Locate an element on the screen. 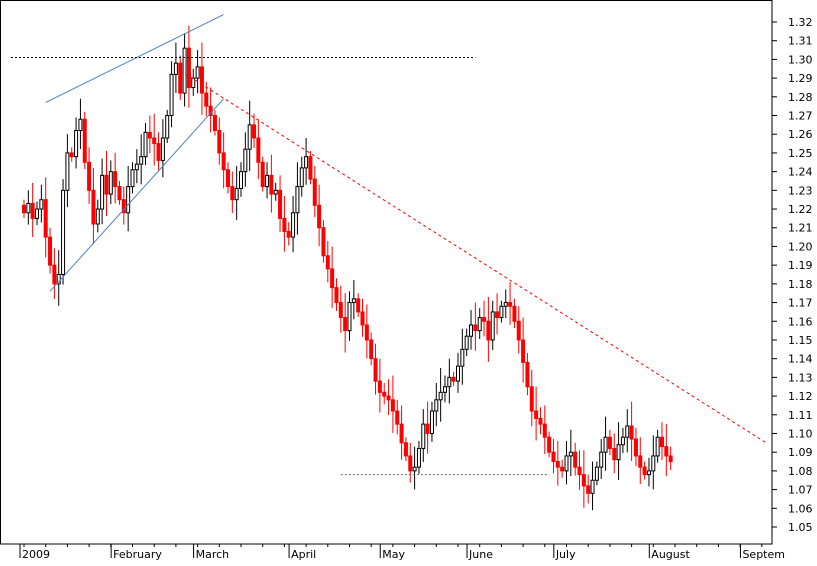 Image resolution: width=817 pixels, height=566 pixels. x-tick-label: 2009 is located at coordinates (36, 554).